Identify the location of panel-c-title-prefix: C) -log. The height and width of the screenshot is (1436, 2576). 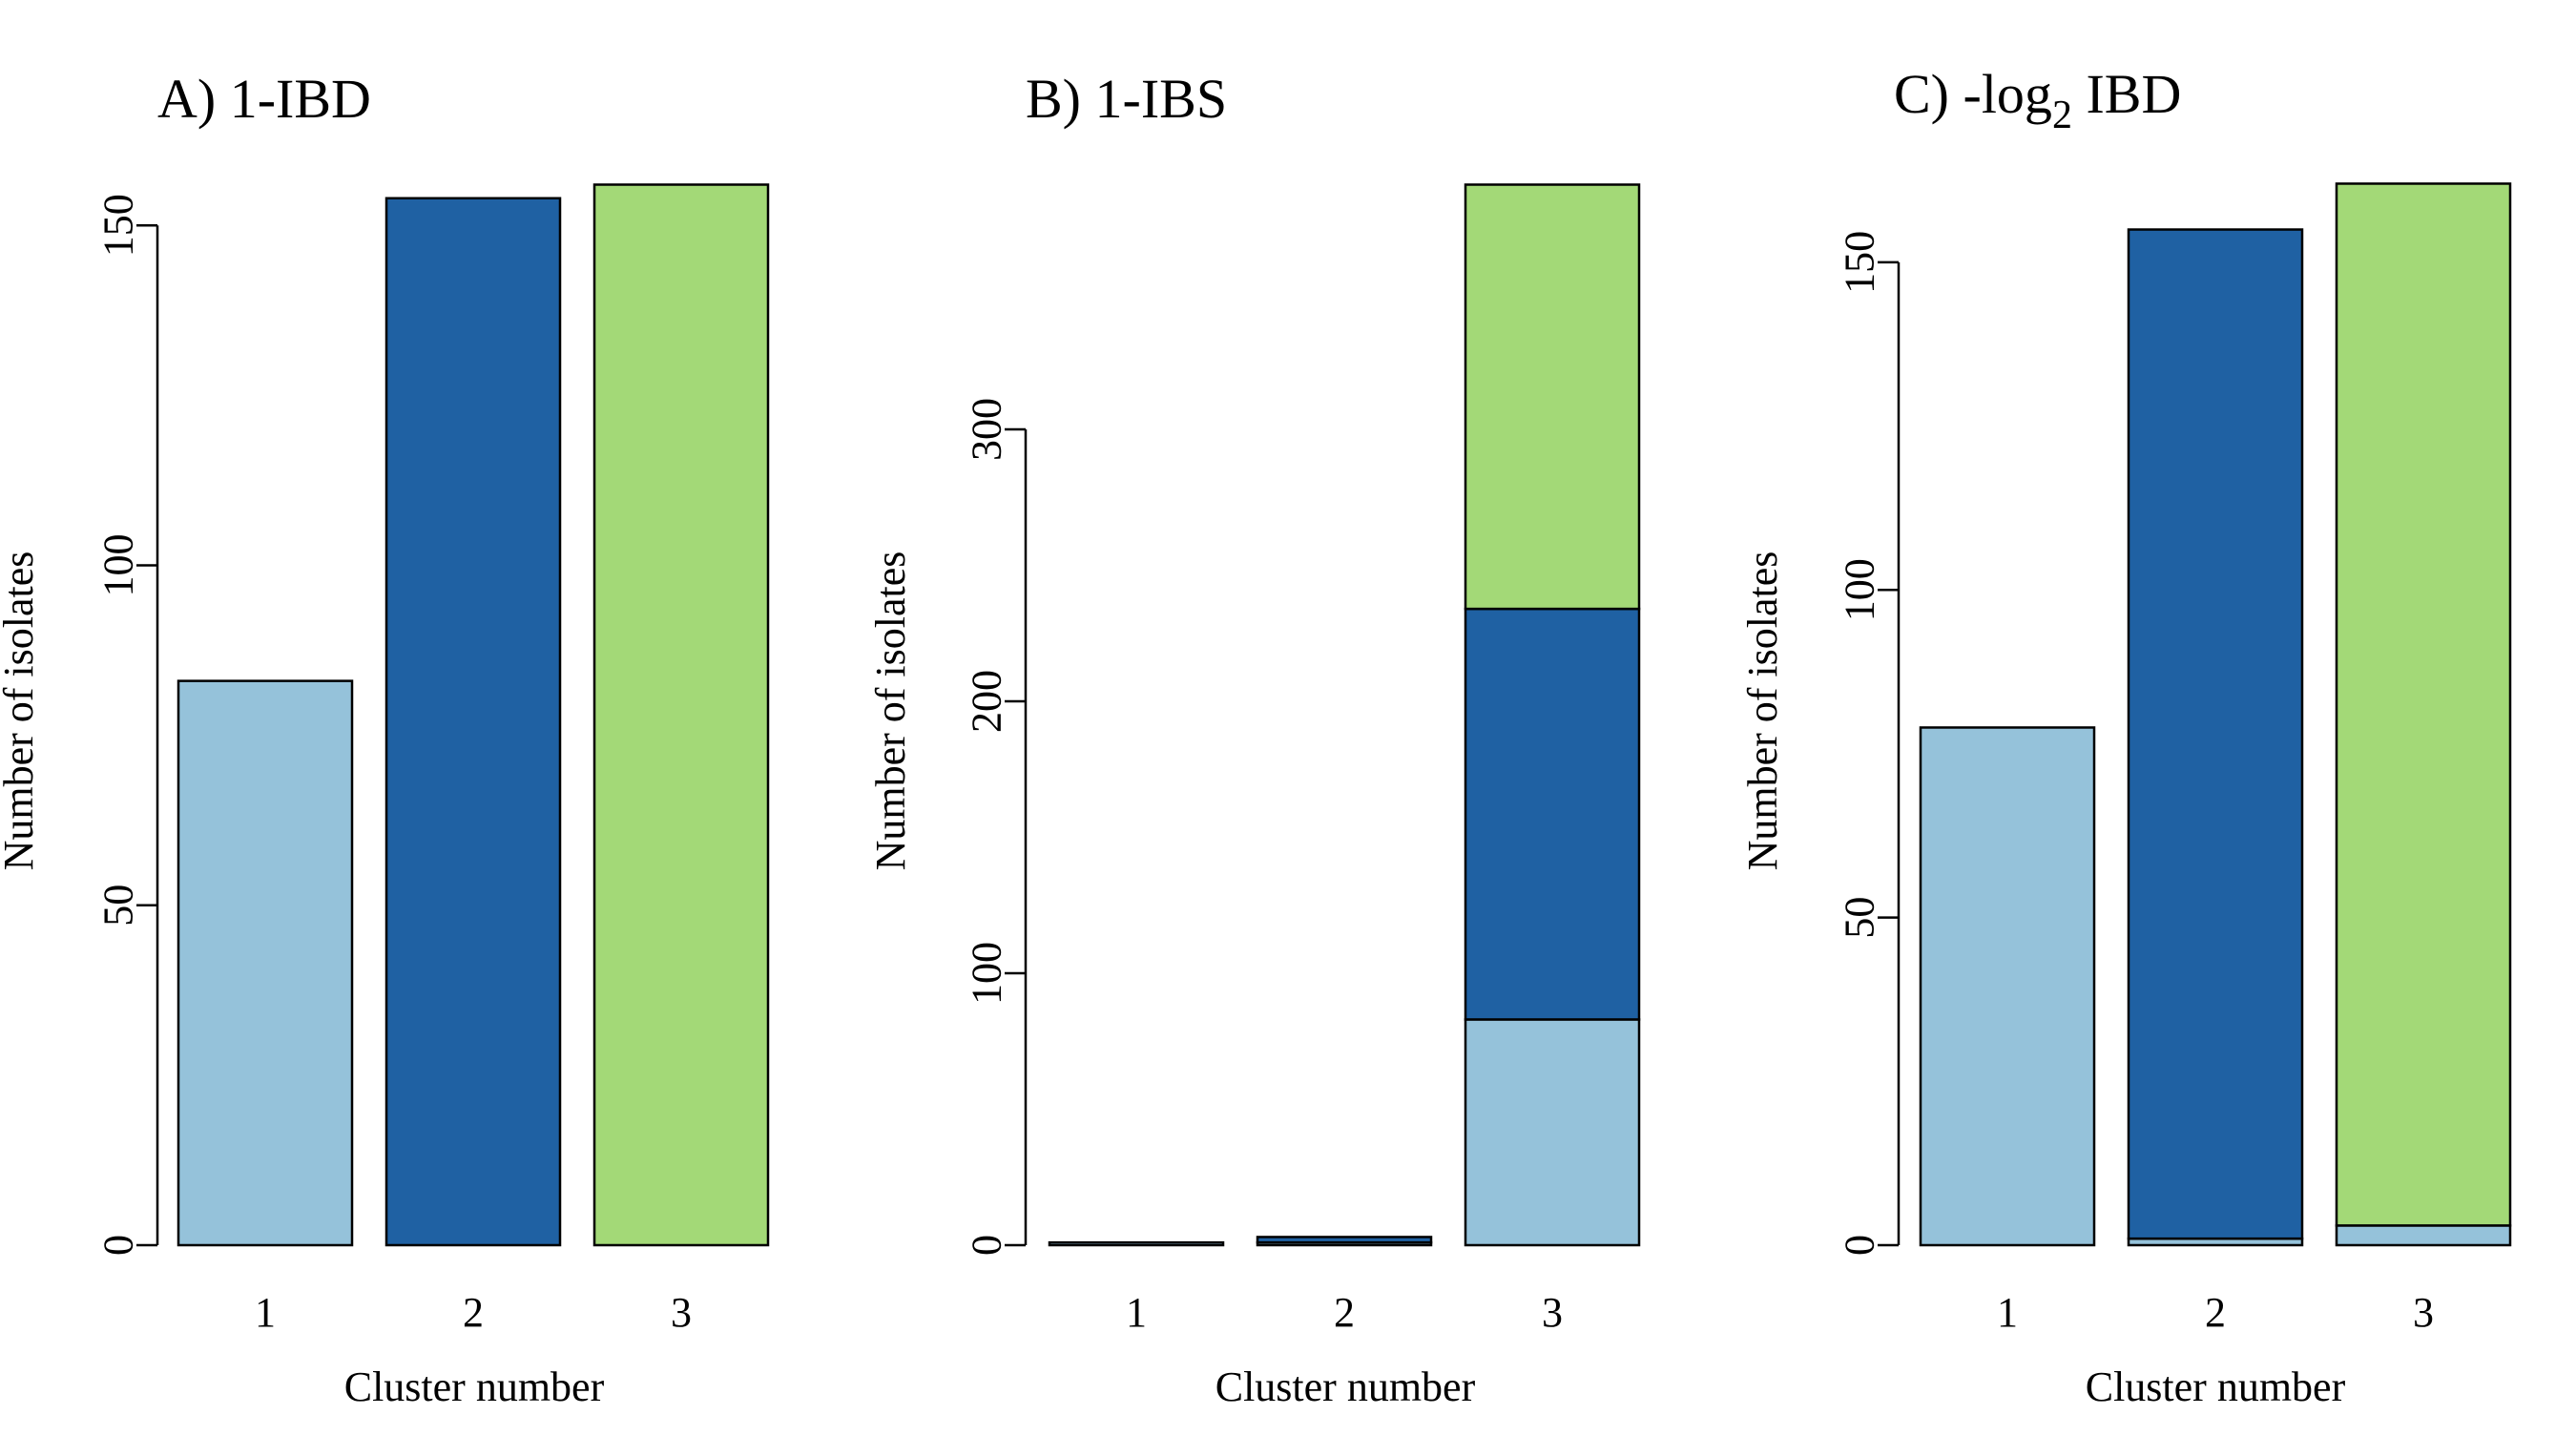
(1973, 94).